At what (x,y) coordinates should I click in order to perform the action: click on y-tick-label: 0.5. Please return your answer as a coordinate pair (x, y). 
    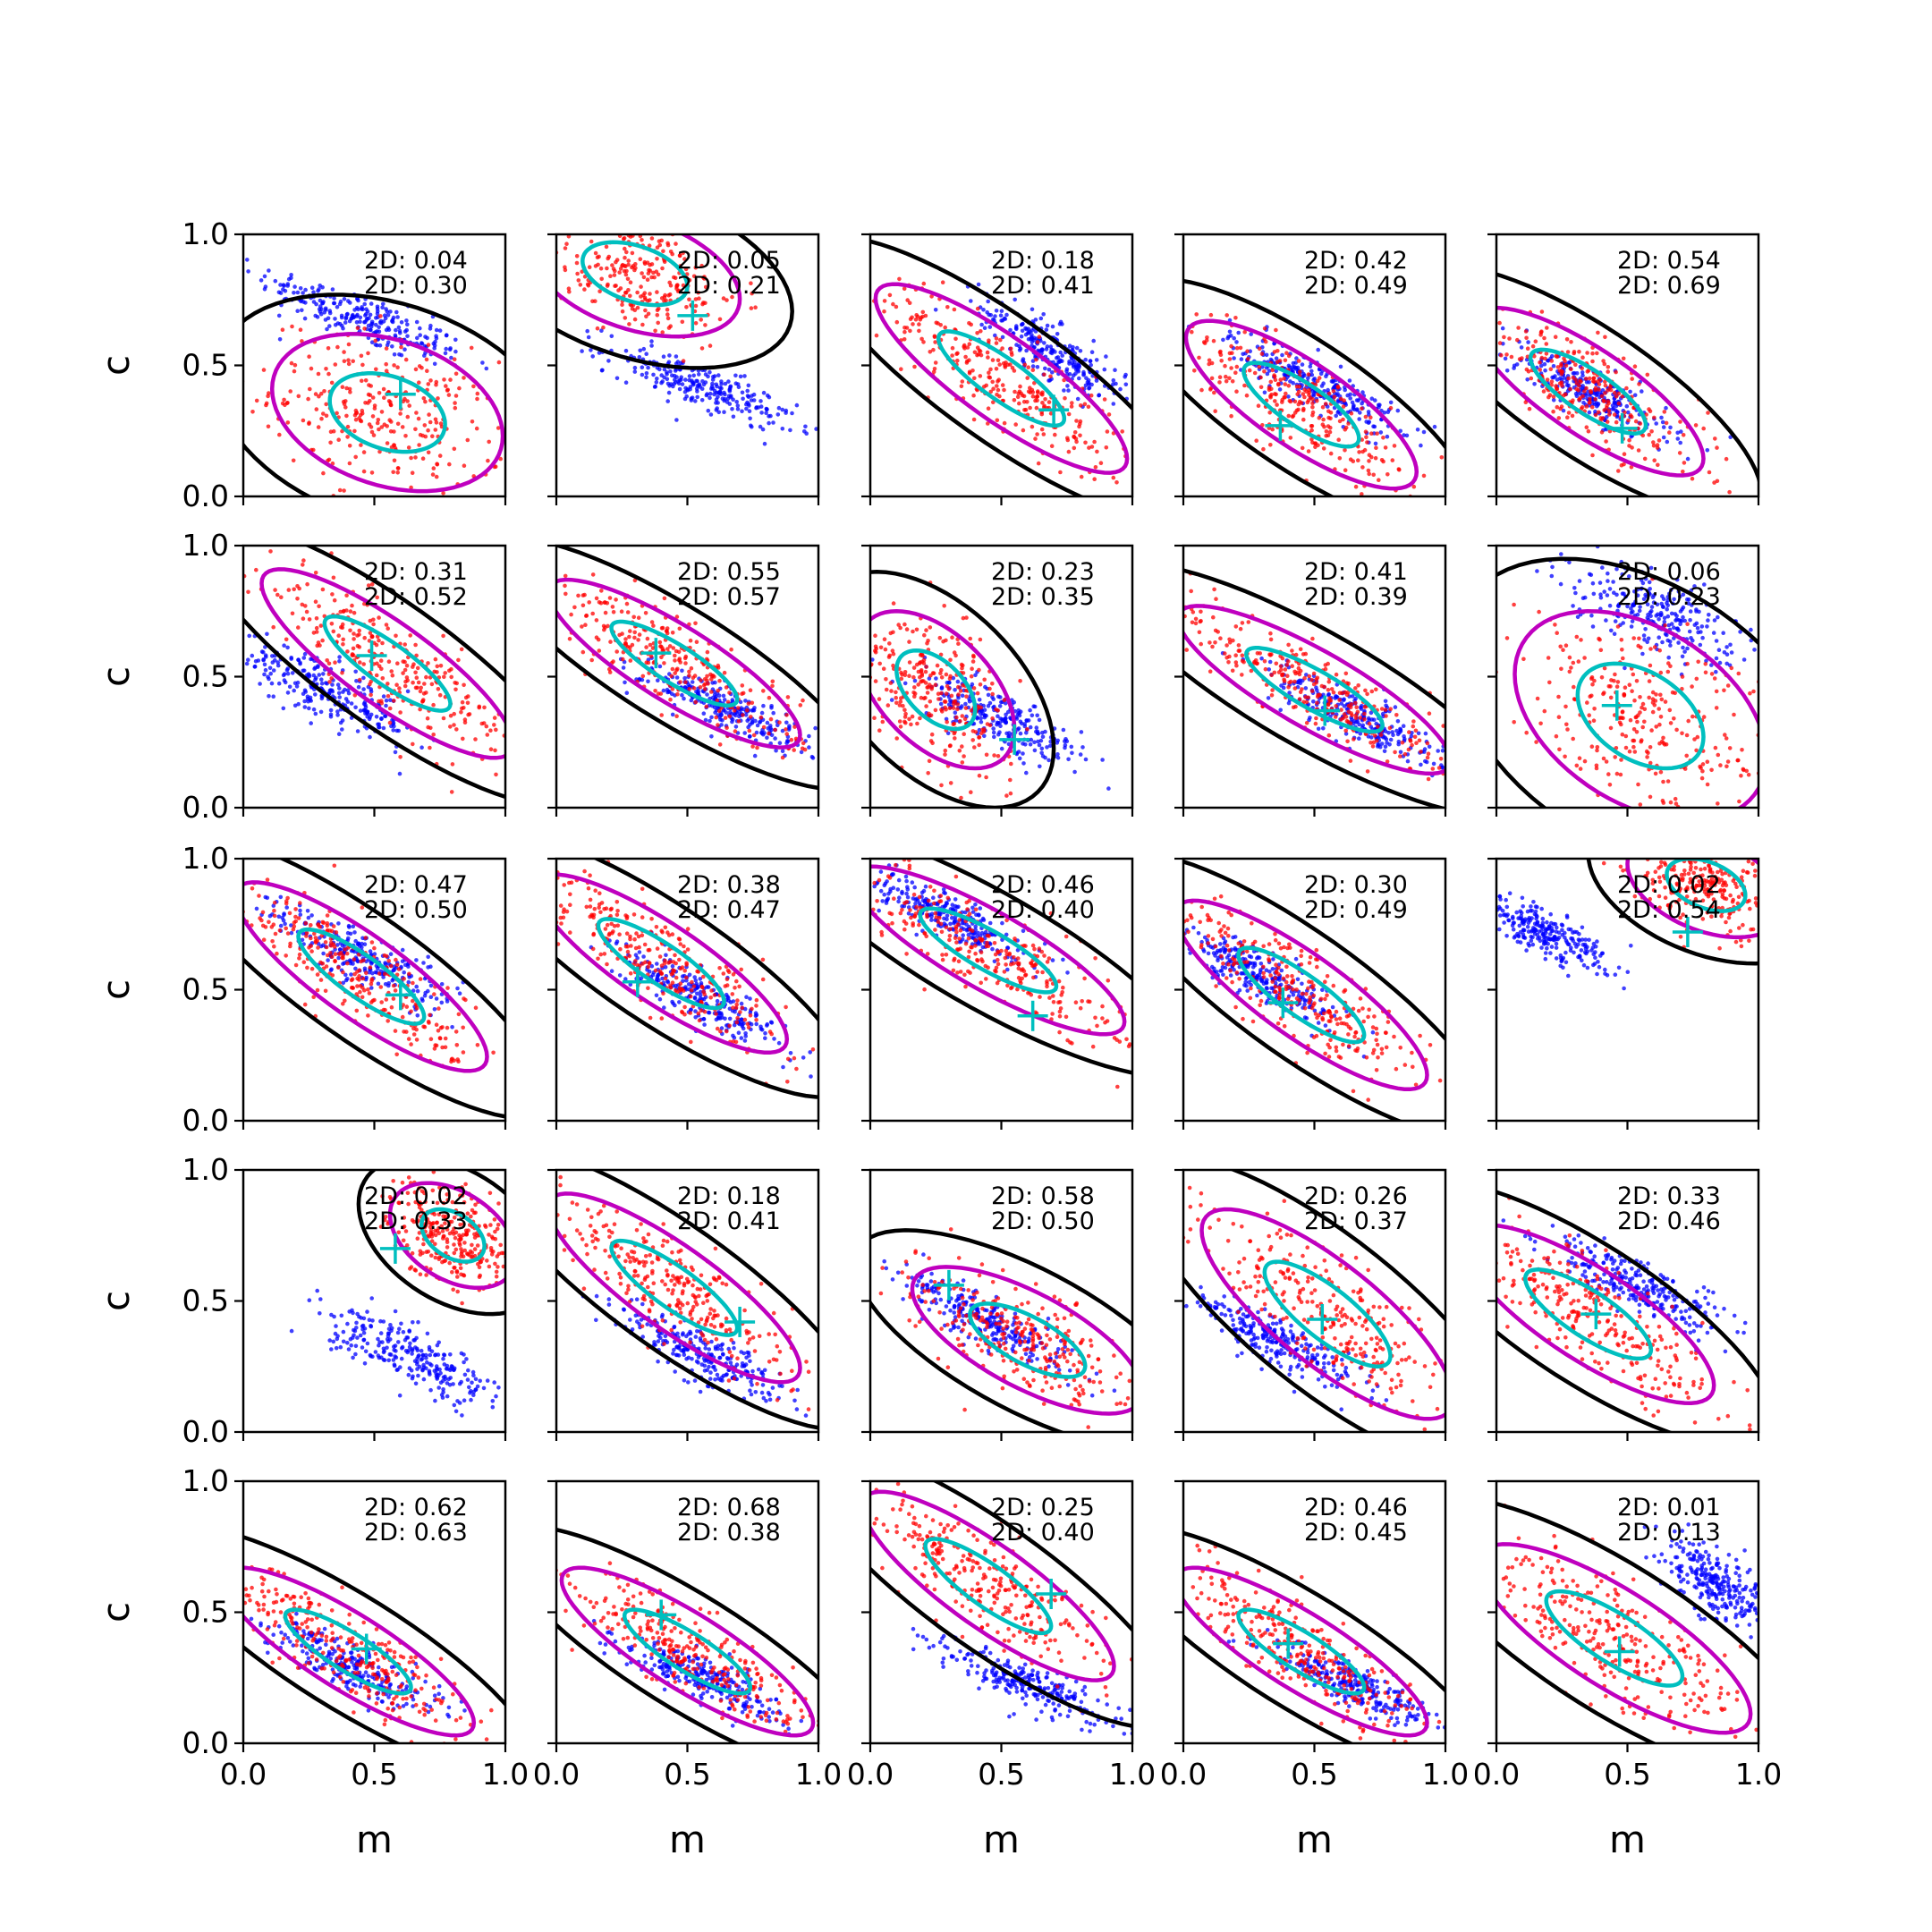
    Looking at the image, I should click on (205, 676).